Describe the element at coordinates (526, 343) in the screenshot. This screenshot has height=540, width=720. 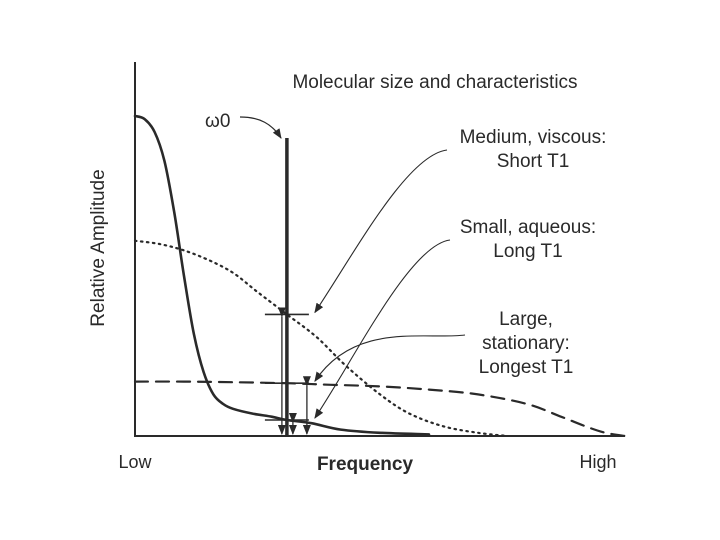
I see `annotation-3-line-2: stationary:` at that location.